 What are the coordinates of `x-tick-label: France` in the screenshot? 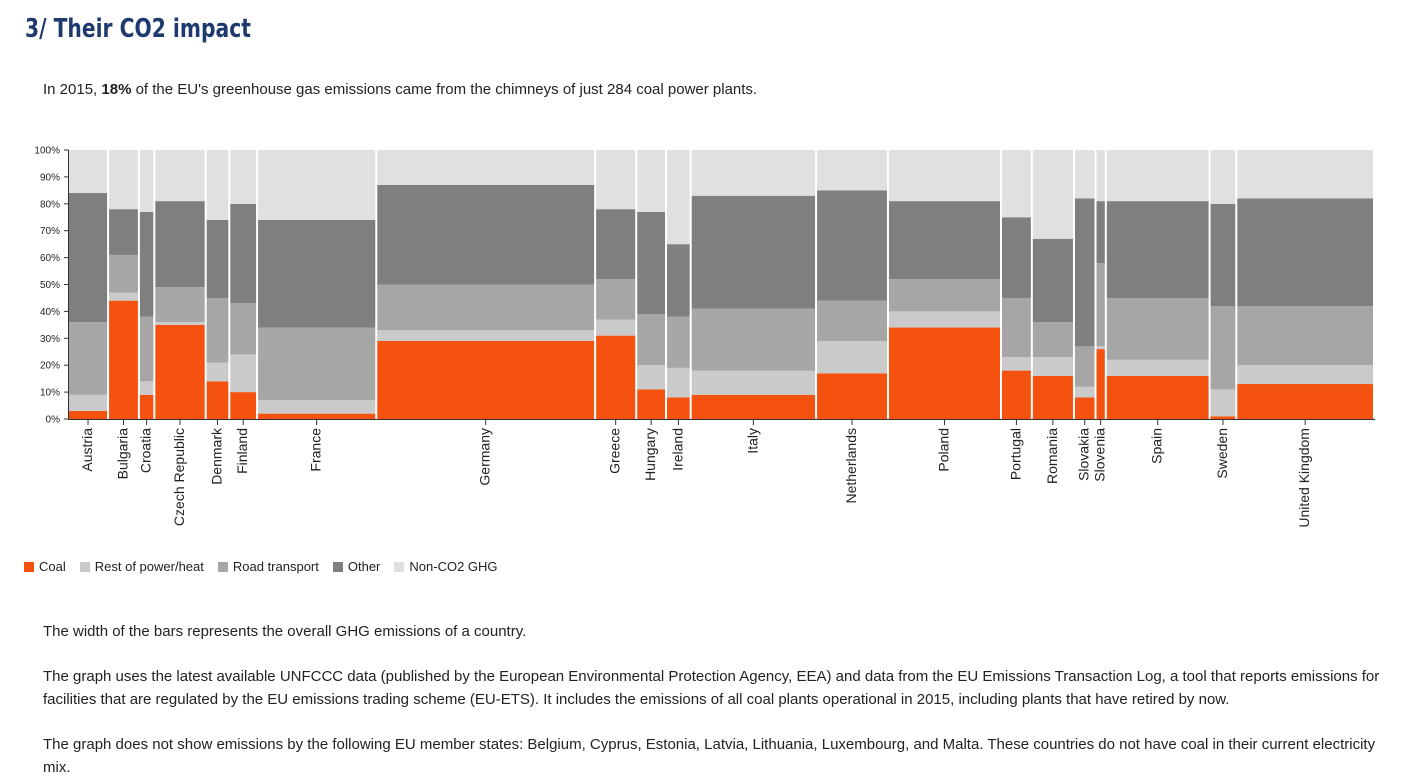 It's located at (316, 450).